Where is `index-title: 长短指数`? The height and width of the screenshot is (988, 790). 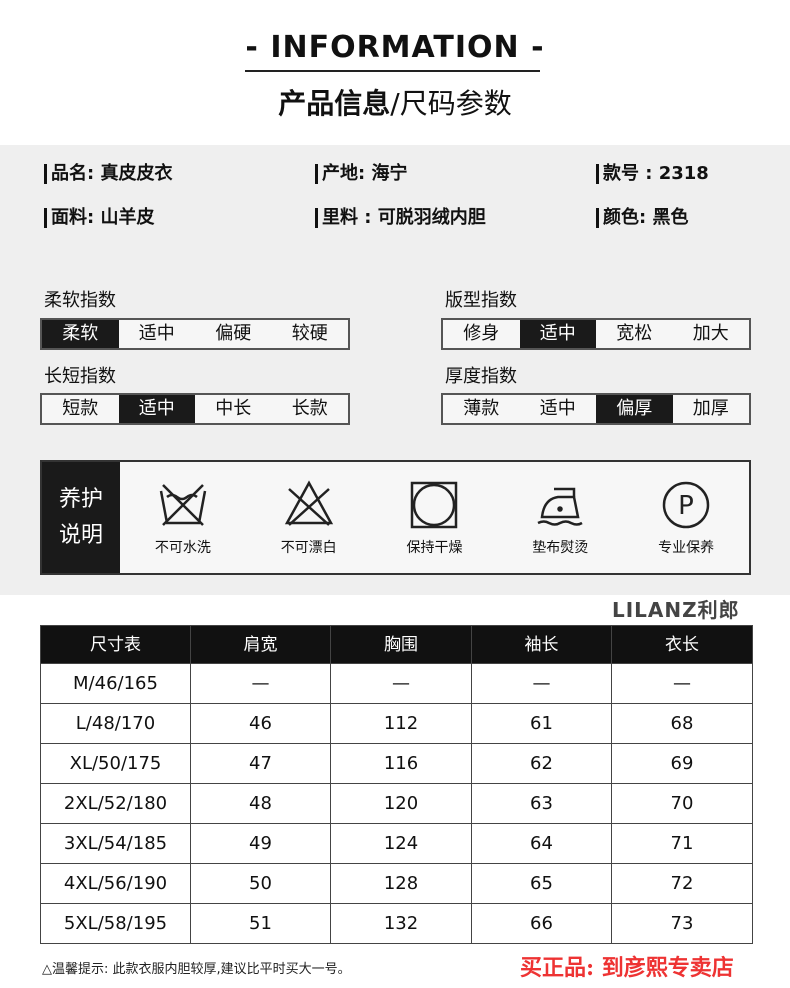
index-title: 长短指数 is located at coordinates (80, 376).